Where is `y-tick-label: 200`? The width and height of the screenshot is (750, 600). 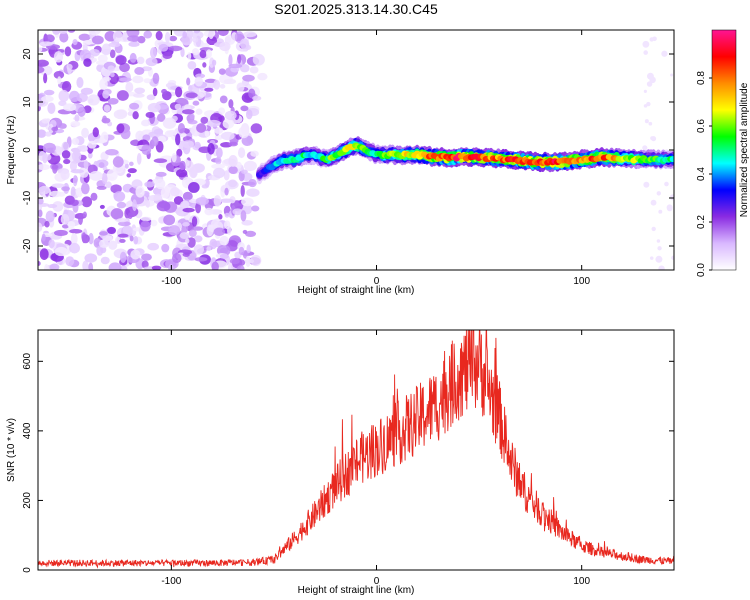
y-tick-label: 200 is located at coordinates (27, 500).